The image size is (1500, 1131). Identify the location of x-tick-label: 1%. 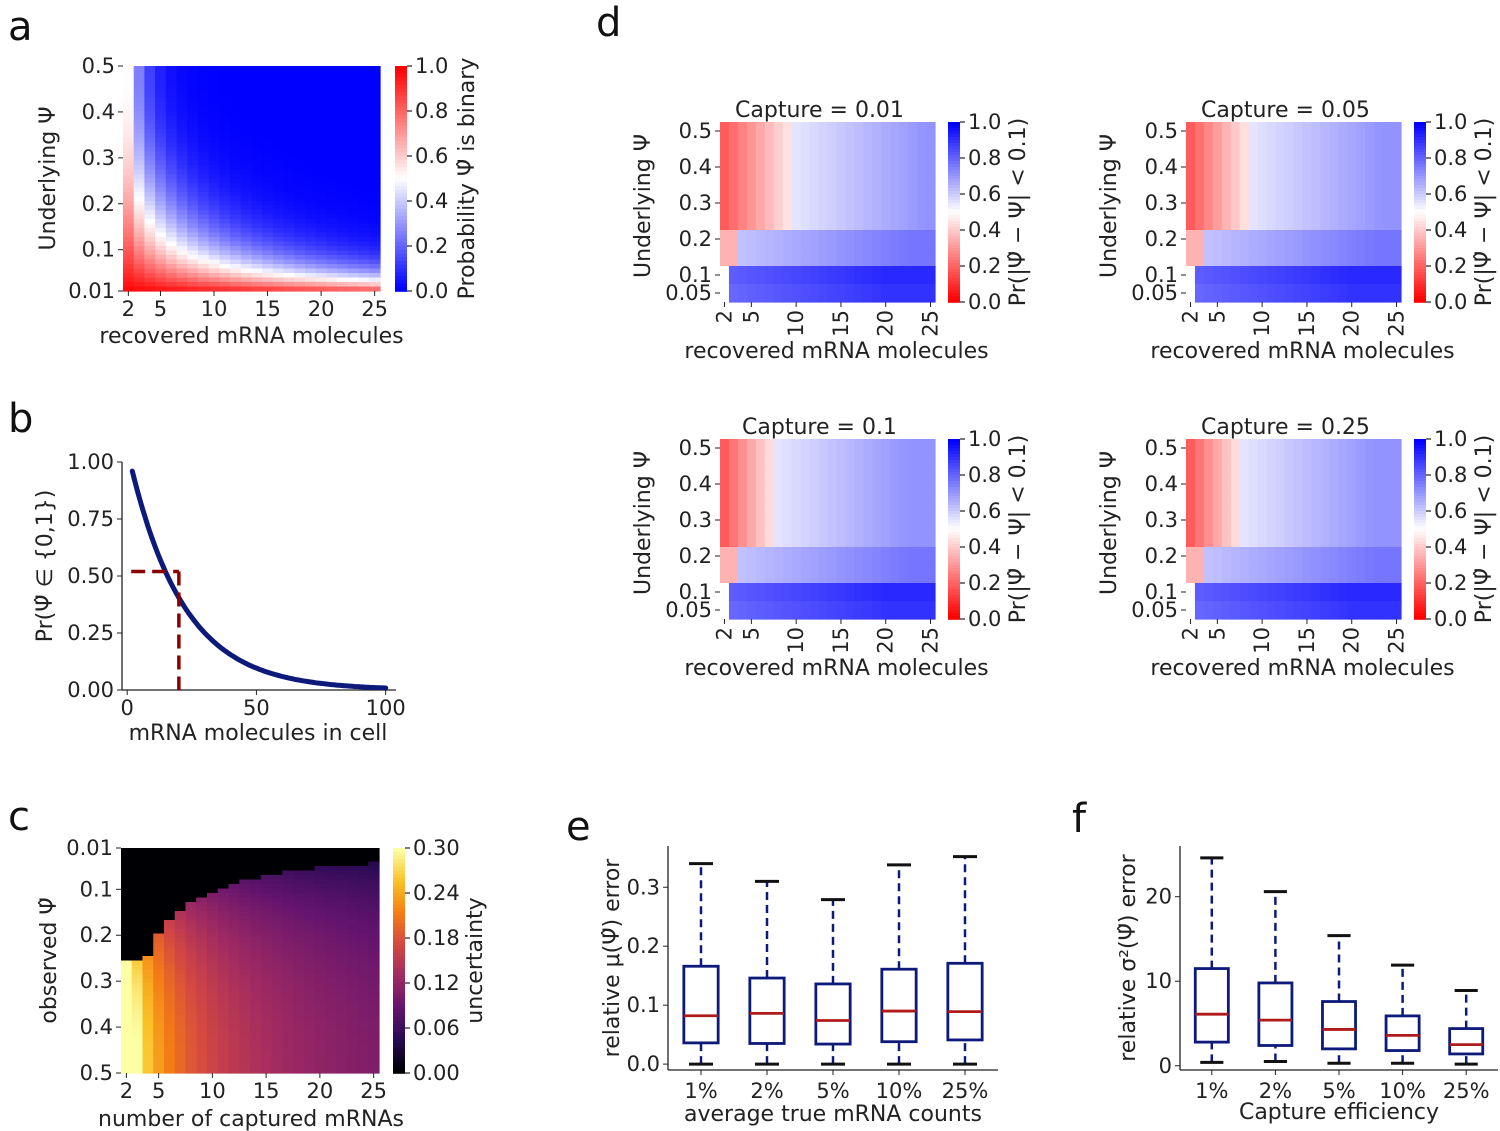
(700, 1091).